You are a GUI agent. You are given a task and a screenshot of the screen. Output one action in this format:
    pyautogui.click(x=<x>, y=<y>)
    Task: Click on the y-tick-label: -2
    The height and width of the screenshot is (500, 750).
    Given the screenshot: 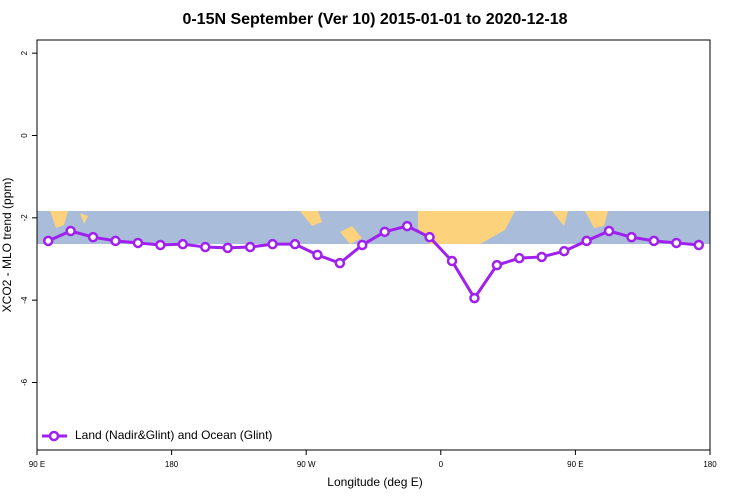 What is the action you would take?
    pyautogui.click(x=24, y=218)
    